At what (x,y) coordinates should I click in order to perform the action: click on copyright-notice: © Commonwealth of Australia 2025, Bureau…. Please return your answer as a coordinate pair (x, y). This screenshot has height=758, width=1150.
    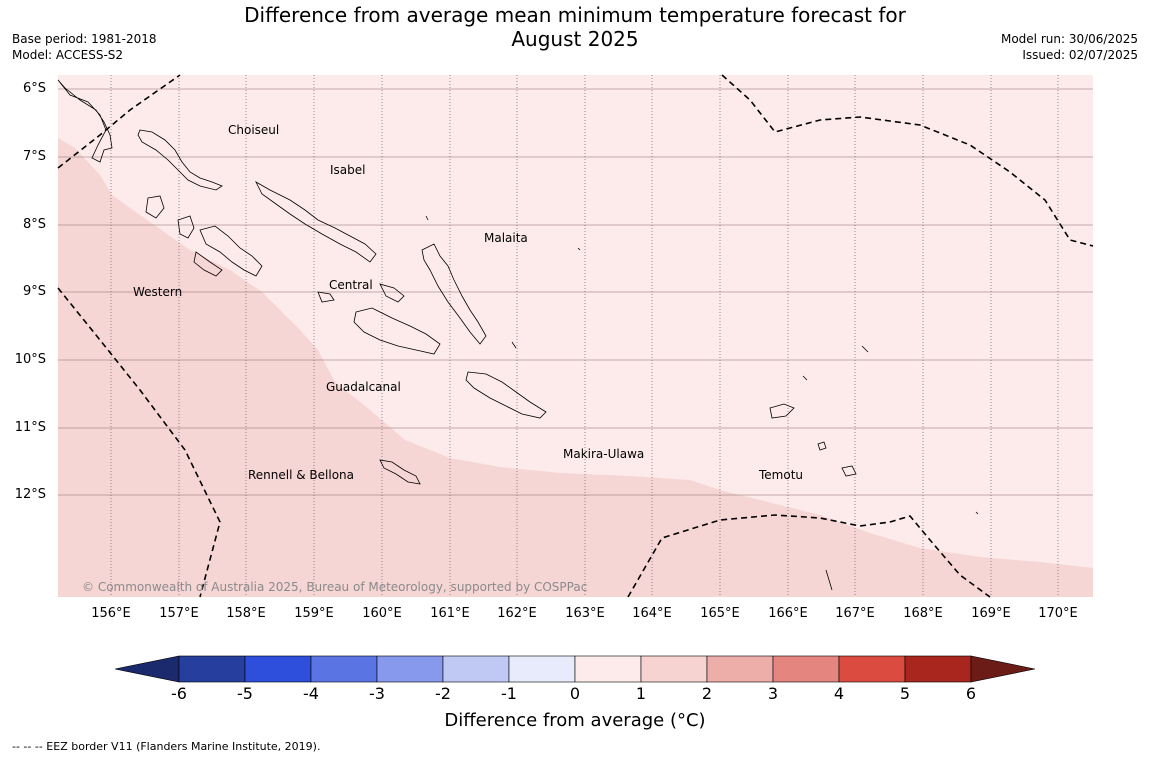
    Looking at the image, I should click on (335, 587).